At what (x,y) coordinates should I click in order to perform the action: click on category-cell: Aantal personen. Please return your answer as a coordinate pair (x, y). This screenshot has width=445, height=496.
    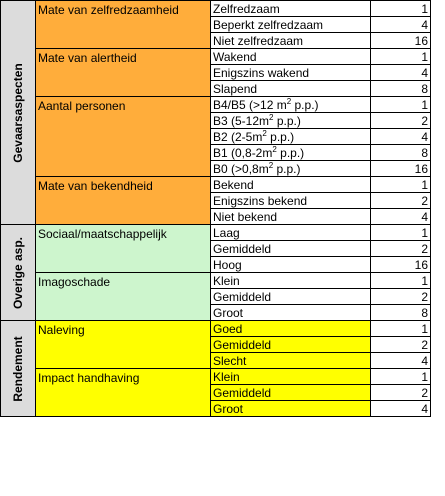
    Looking at the image, I should click on (123, 136).